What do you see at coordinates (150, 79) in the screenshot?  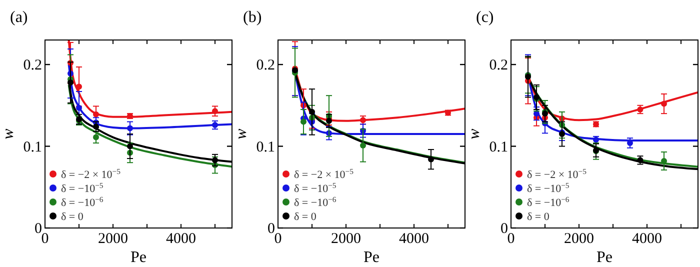 I see `line-series` at bounding box center [150, 79].